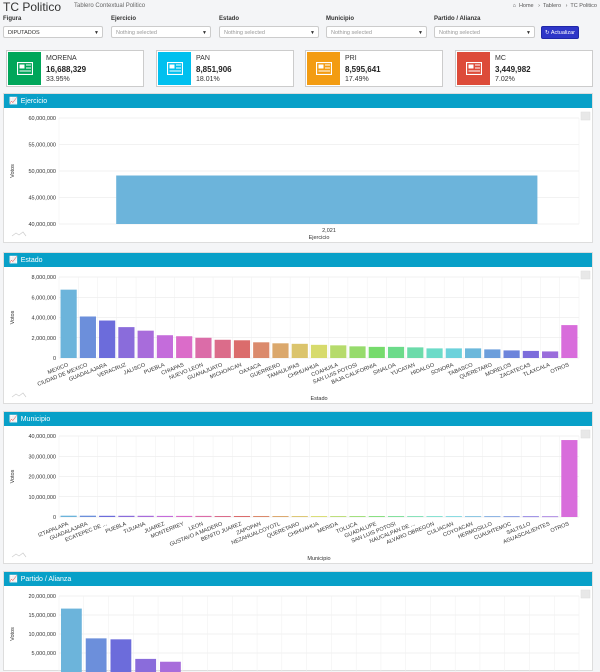 Image resolution: width=600 pixels, height=672 pixels. What do you see at coordinates (560, 368) in the screenshot?
I see `x-tick-label: OTROS` at bounding box center [560, 368].